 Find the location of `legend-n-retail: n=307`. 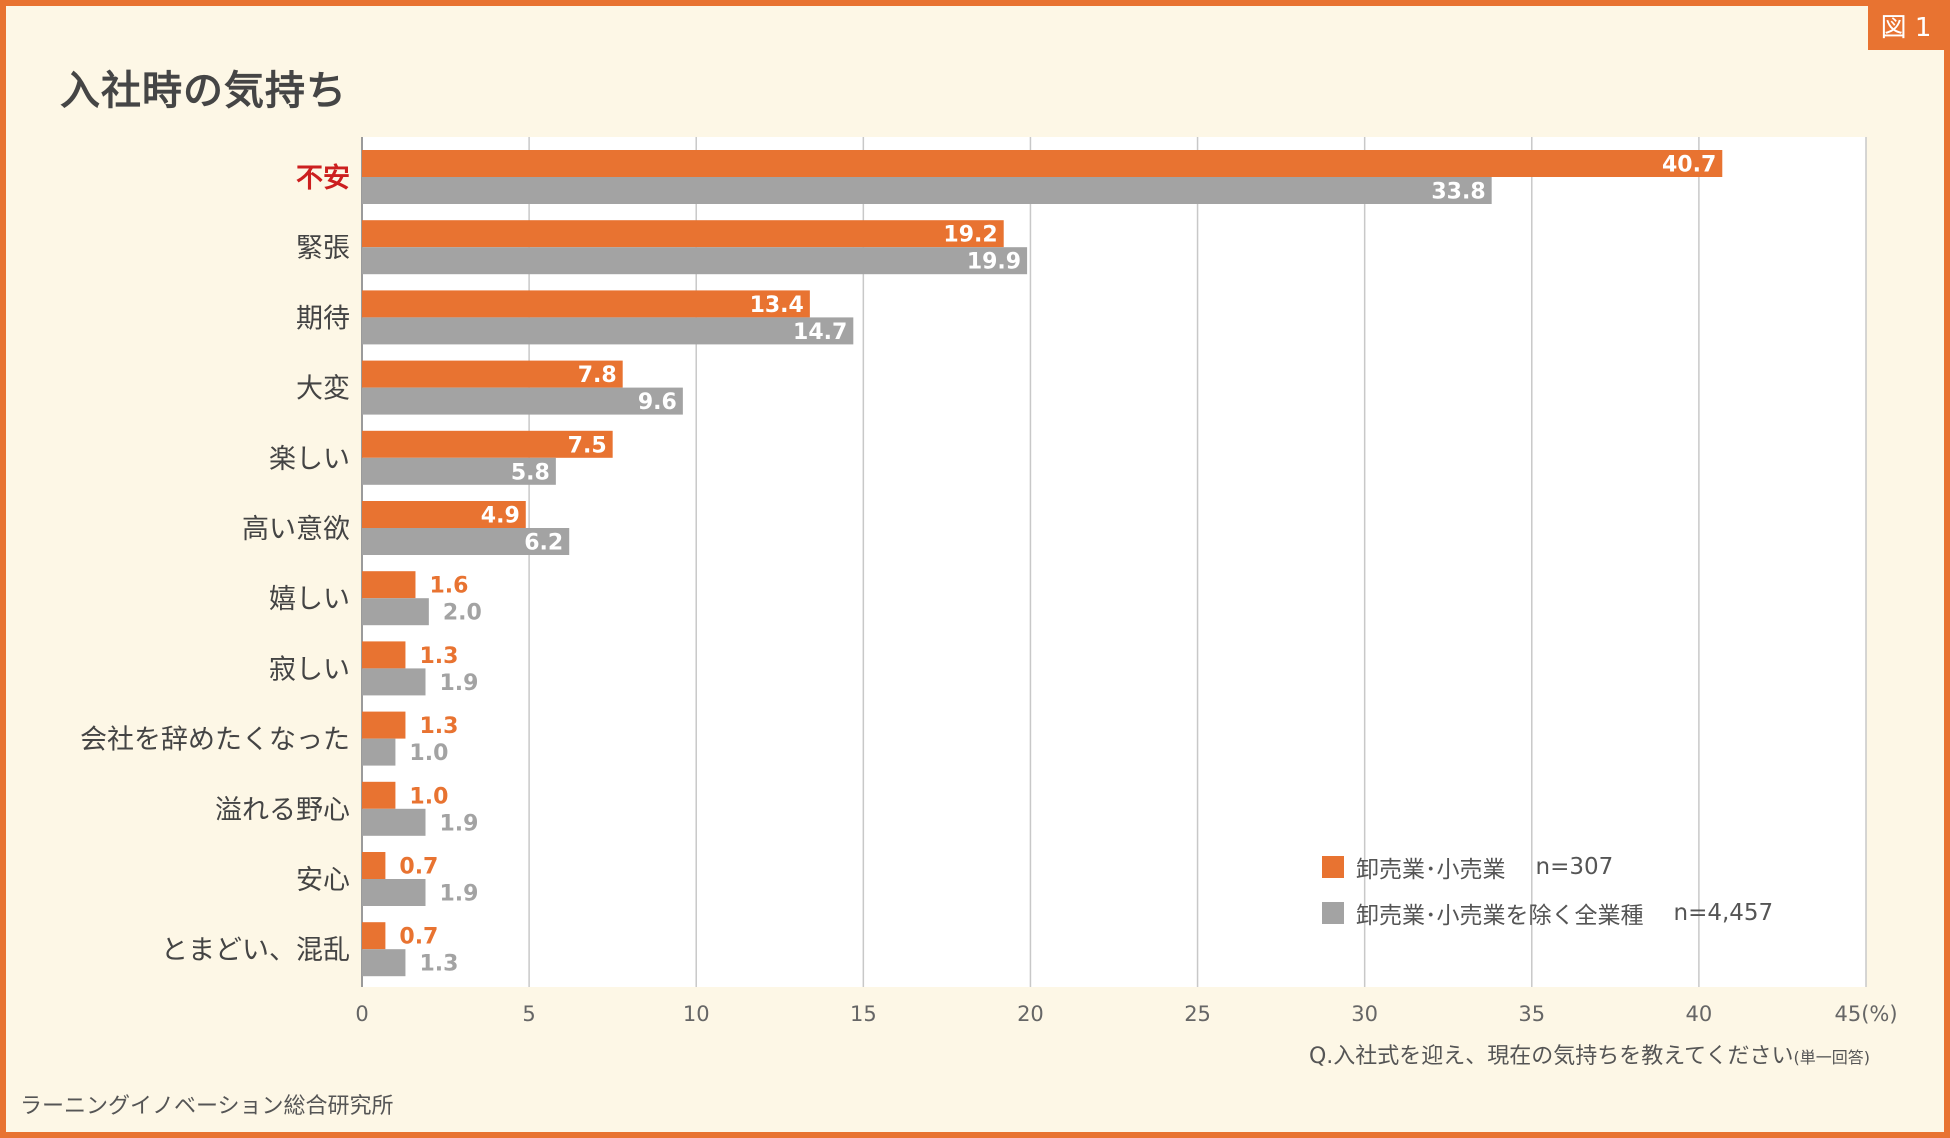

legend-n-retail: n=307 is located at coordinates (1574, 867).